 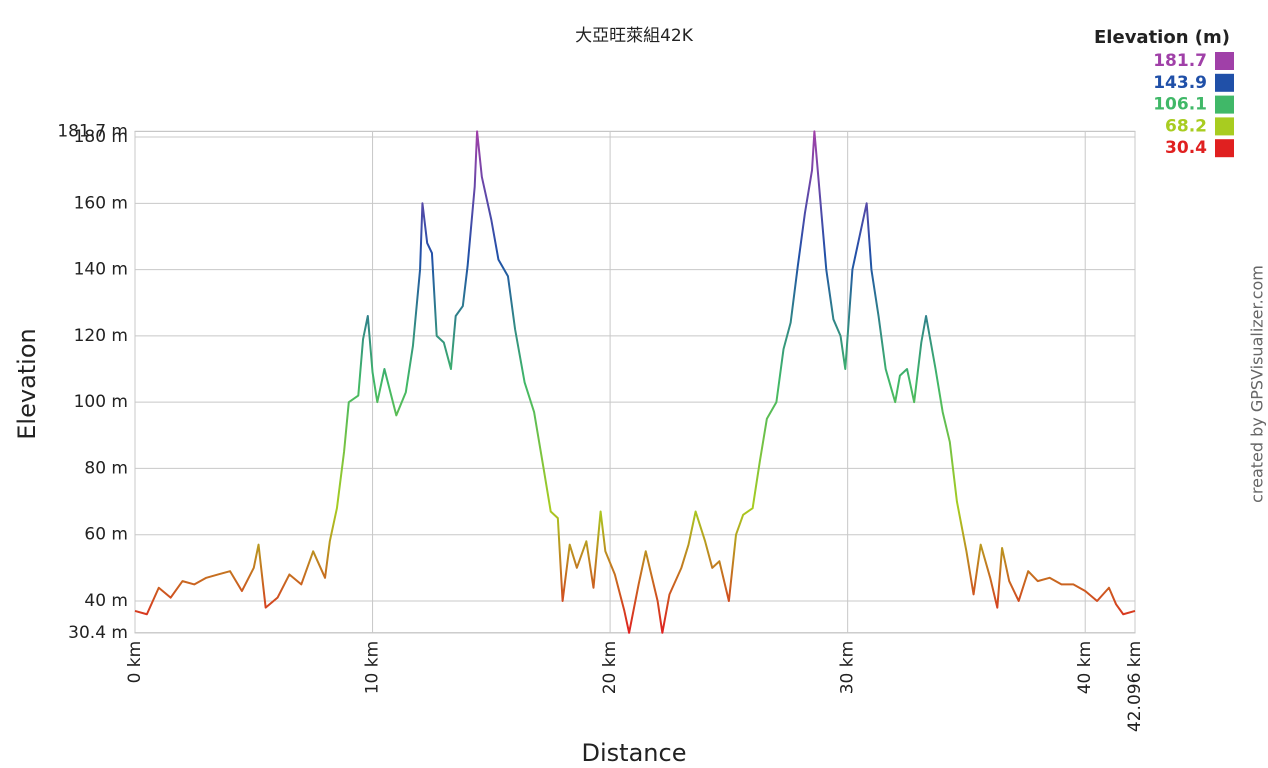 I want to click on y-tick-label: 181.7 m, so click(x=92, y=131).